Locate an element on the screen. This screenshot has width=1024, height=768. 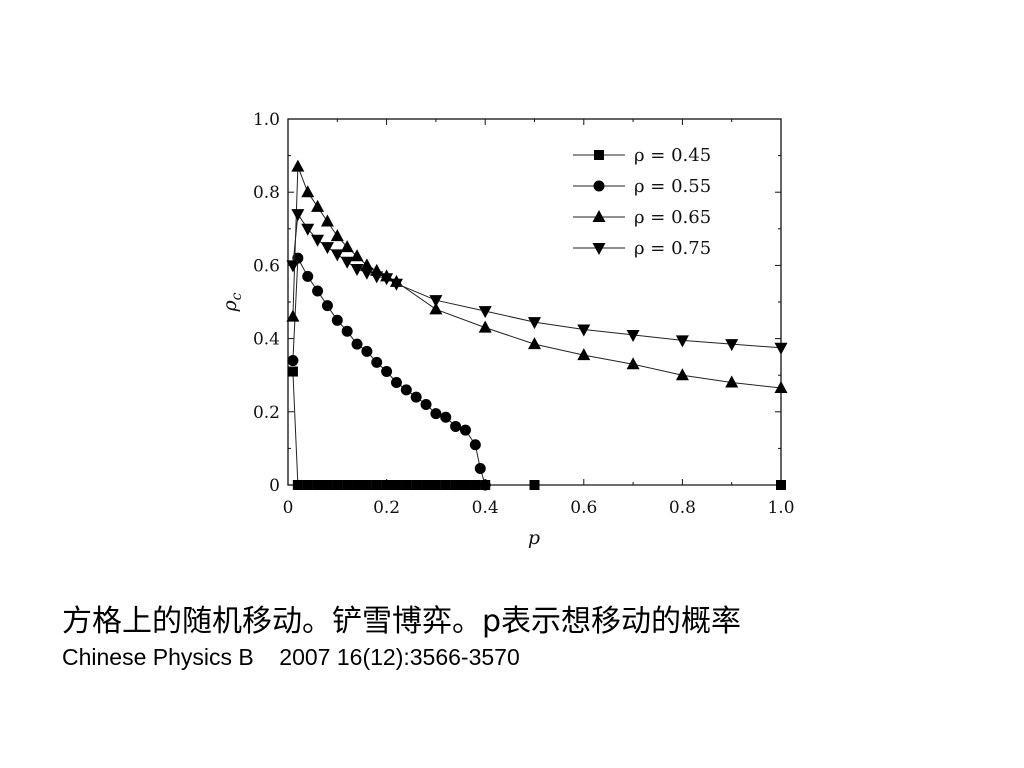
x-tick-label: 0.4 is located at coordinates (485, 508).